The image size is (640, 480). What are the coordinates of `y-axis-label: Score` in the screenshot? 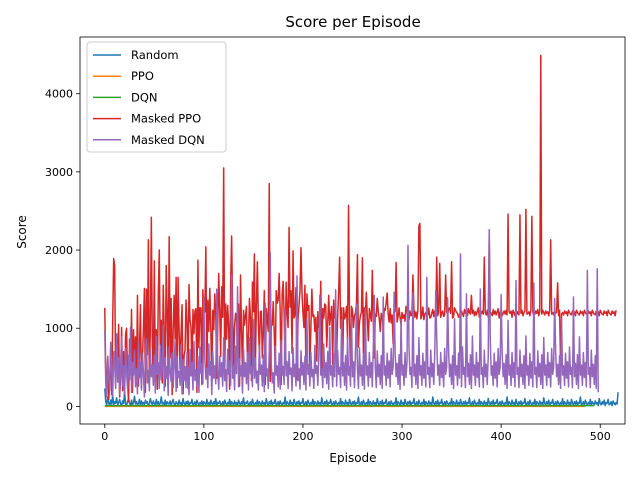 It's located at (22, 232).